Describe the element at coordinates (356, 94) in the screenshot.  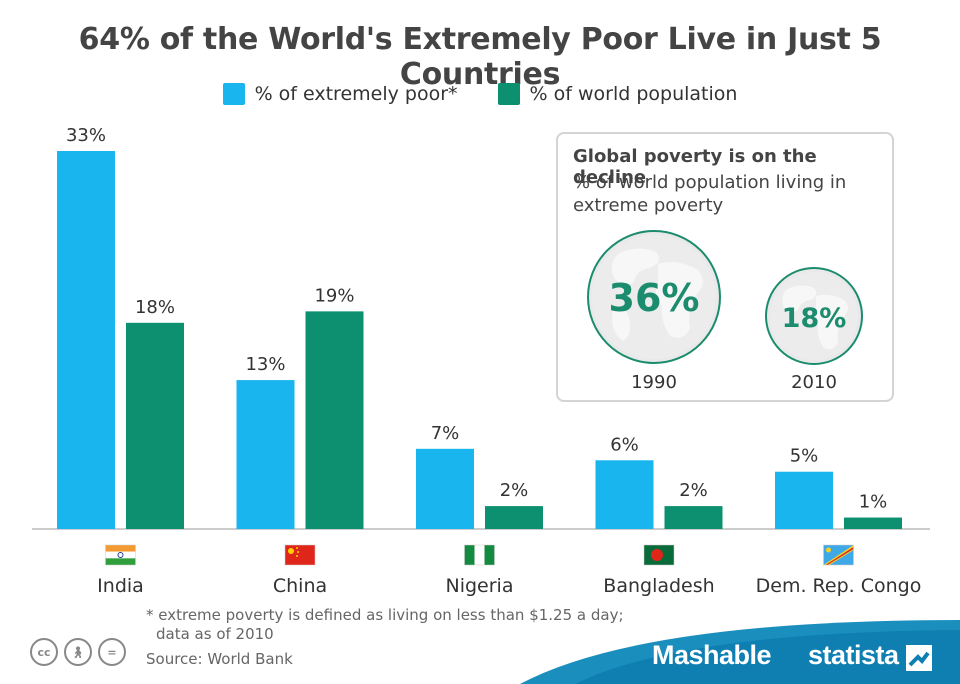
I see `legend-label-poor: % of extremely poor*` at that location.